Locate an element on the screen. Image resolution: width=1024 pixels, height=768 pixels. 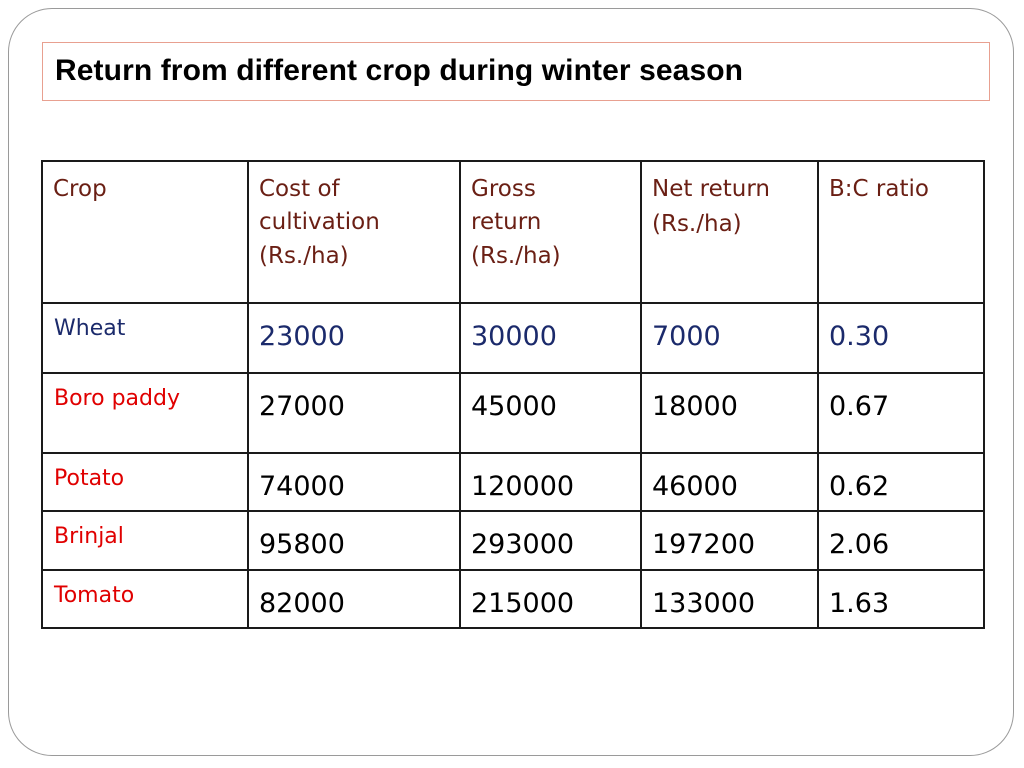
header-gross-unit: (Rs./ha) is located at coordinates (516, 256).